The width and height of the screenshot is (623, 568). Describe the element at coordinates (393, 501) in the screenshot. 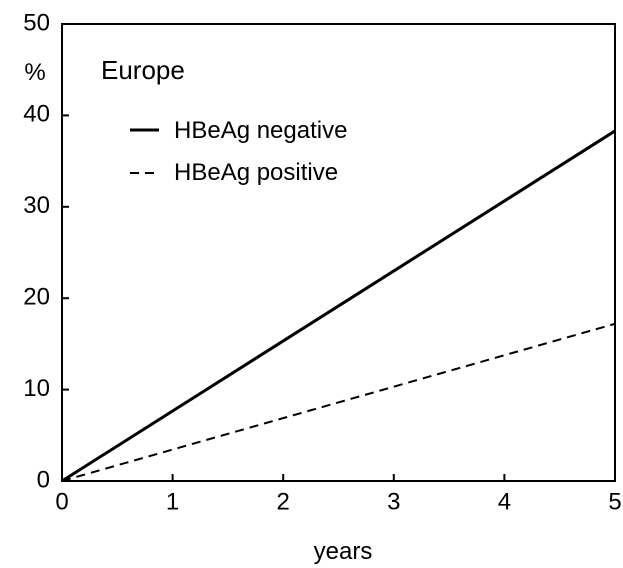

I see `x-tick-label-3: 3` at that location.